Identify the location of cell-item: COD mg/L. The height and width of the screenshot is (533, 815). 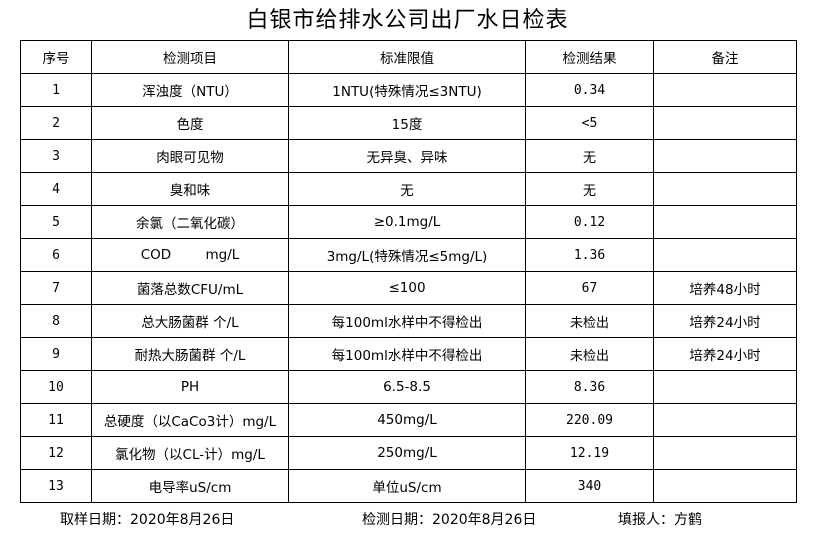
(190, 255).